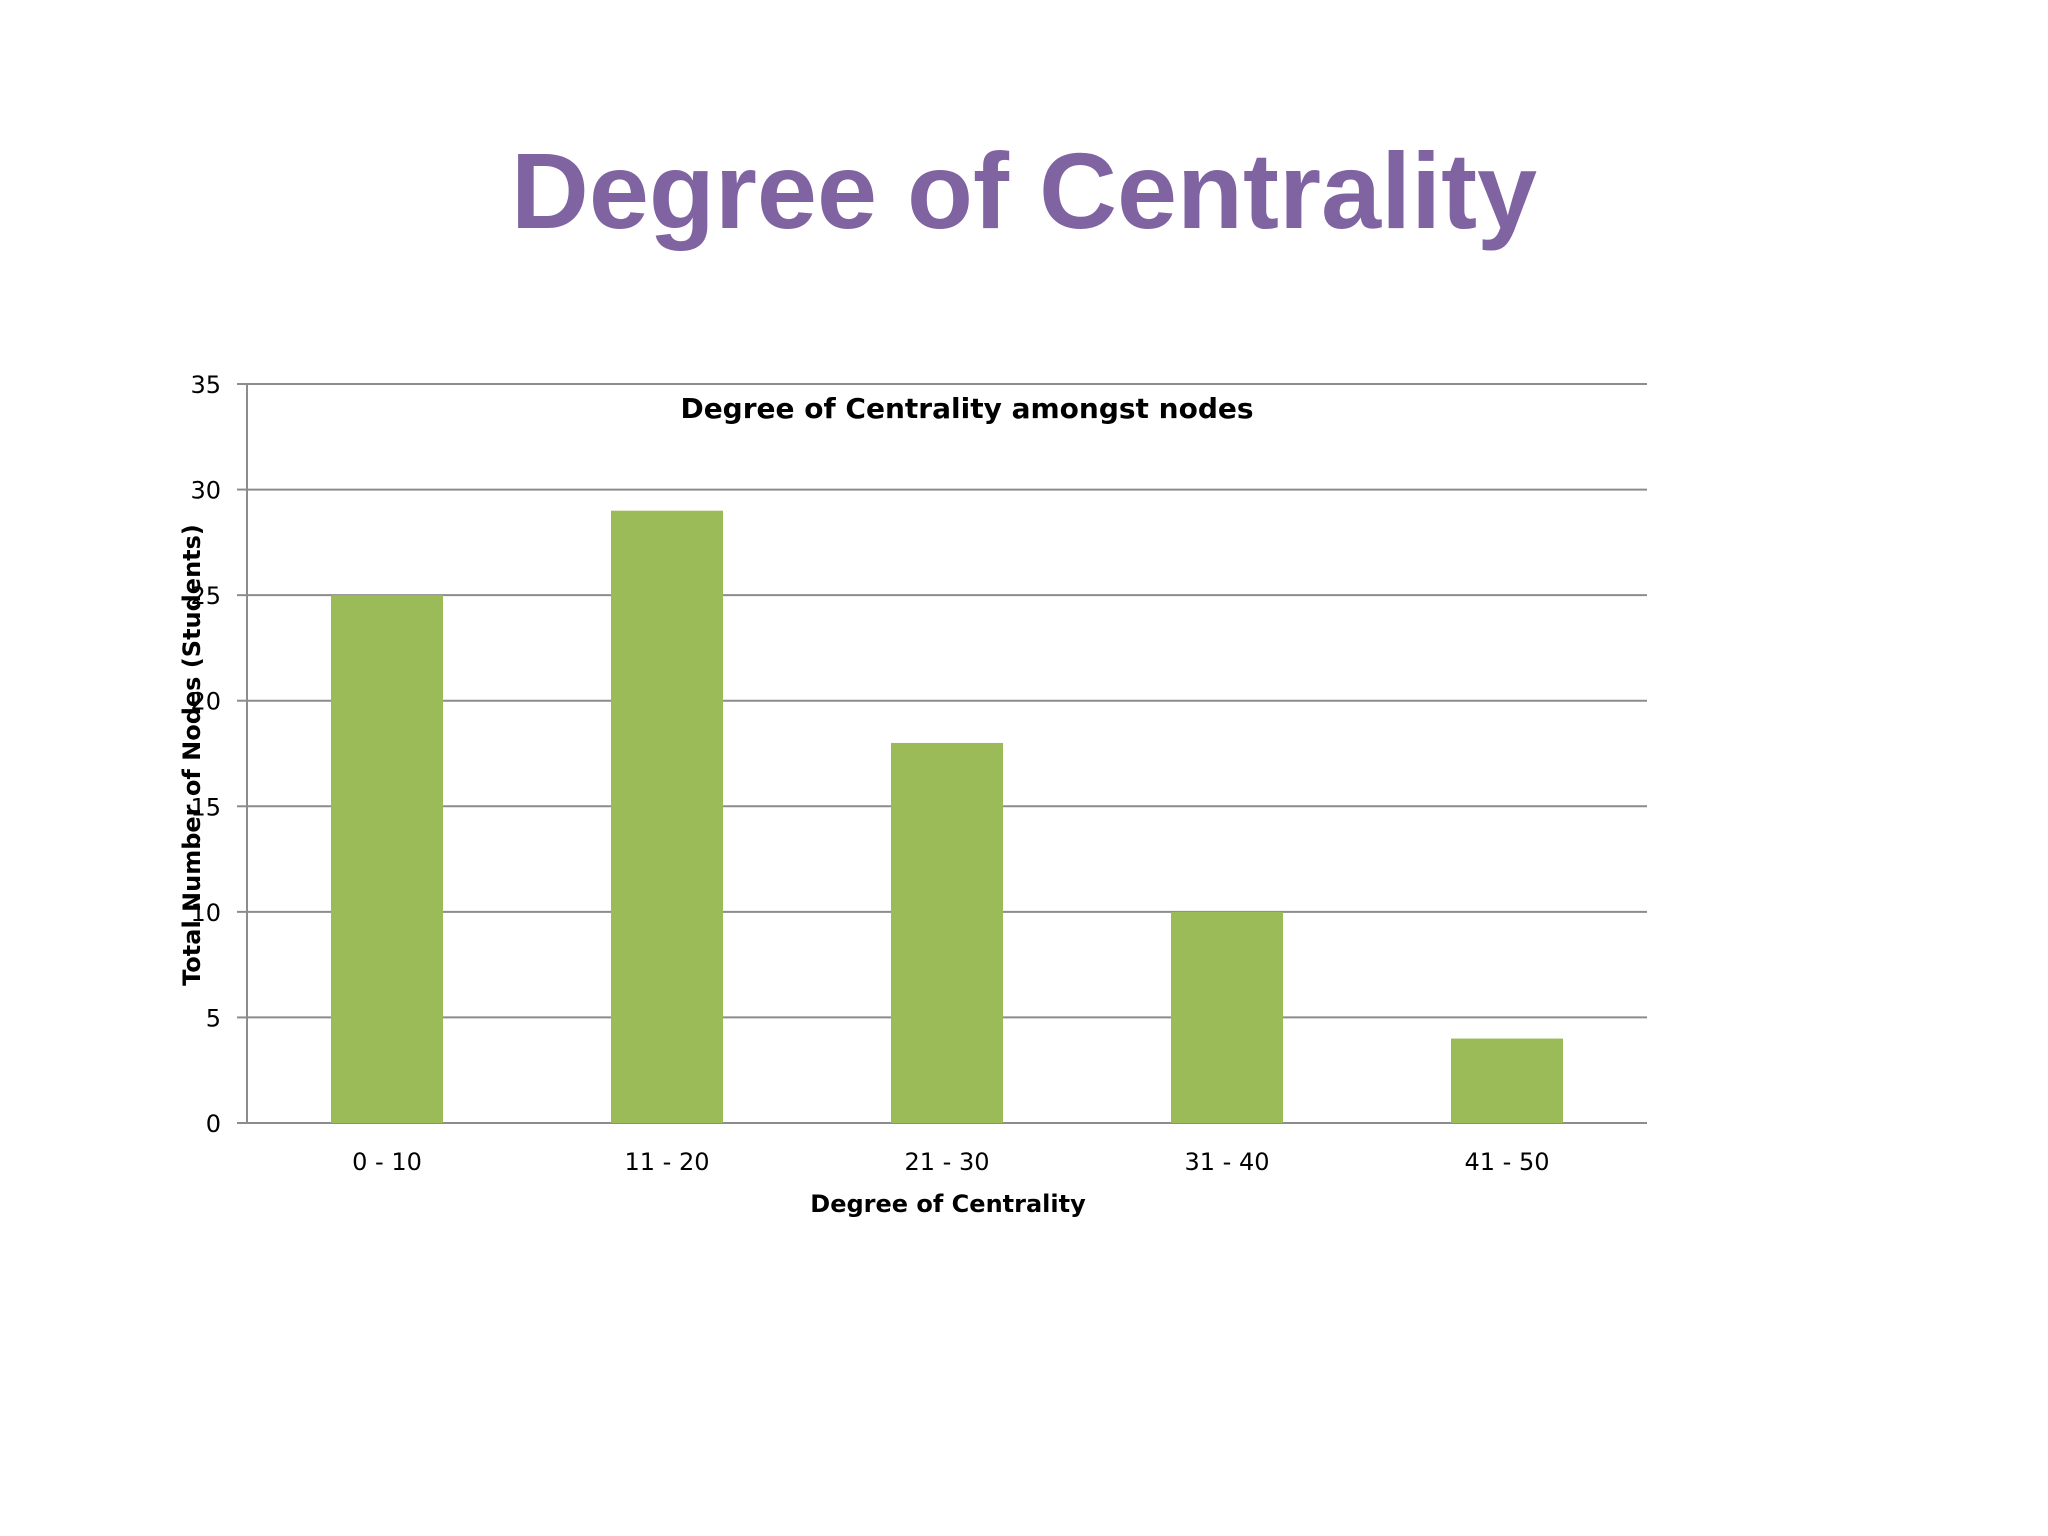 Image resolution: width=2048 pixels, height=1536 pixels. Describe the element at coordinates (205, 596) in the screenshot. I see `y-tick-label: 25` at that location.